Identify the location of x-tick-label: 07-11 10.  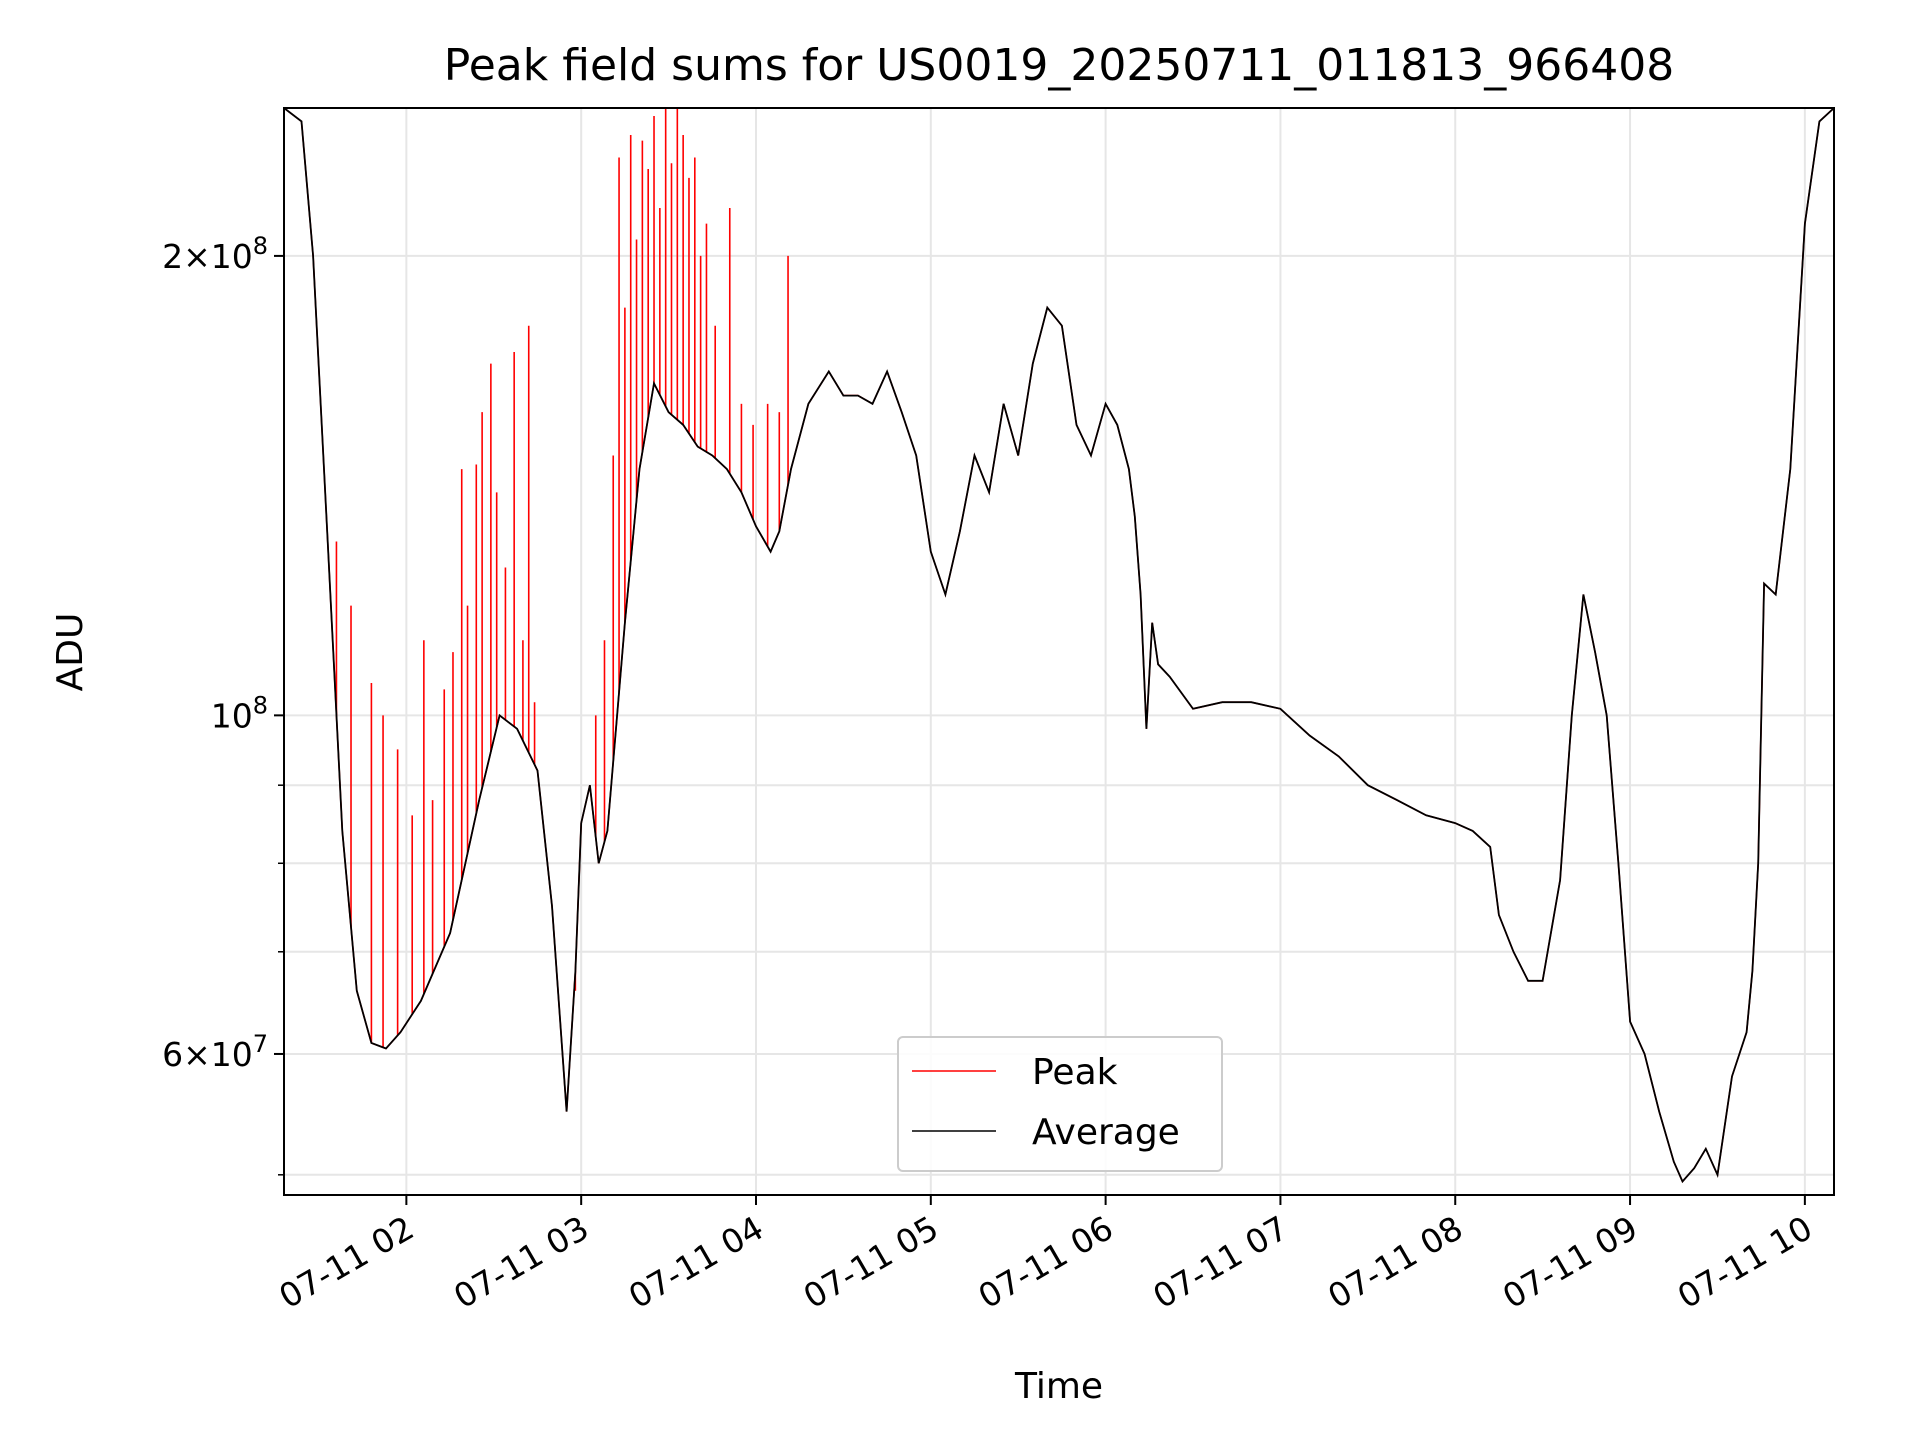
(1745, 1262).